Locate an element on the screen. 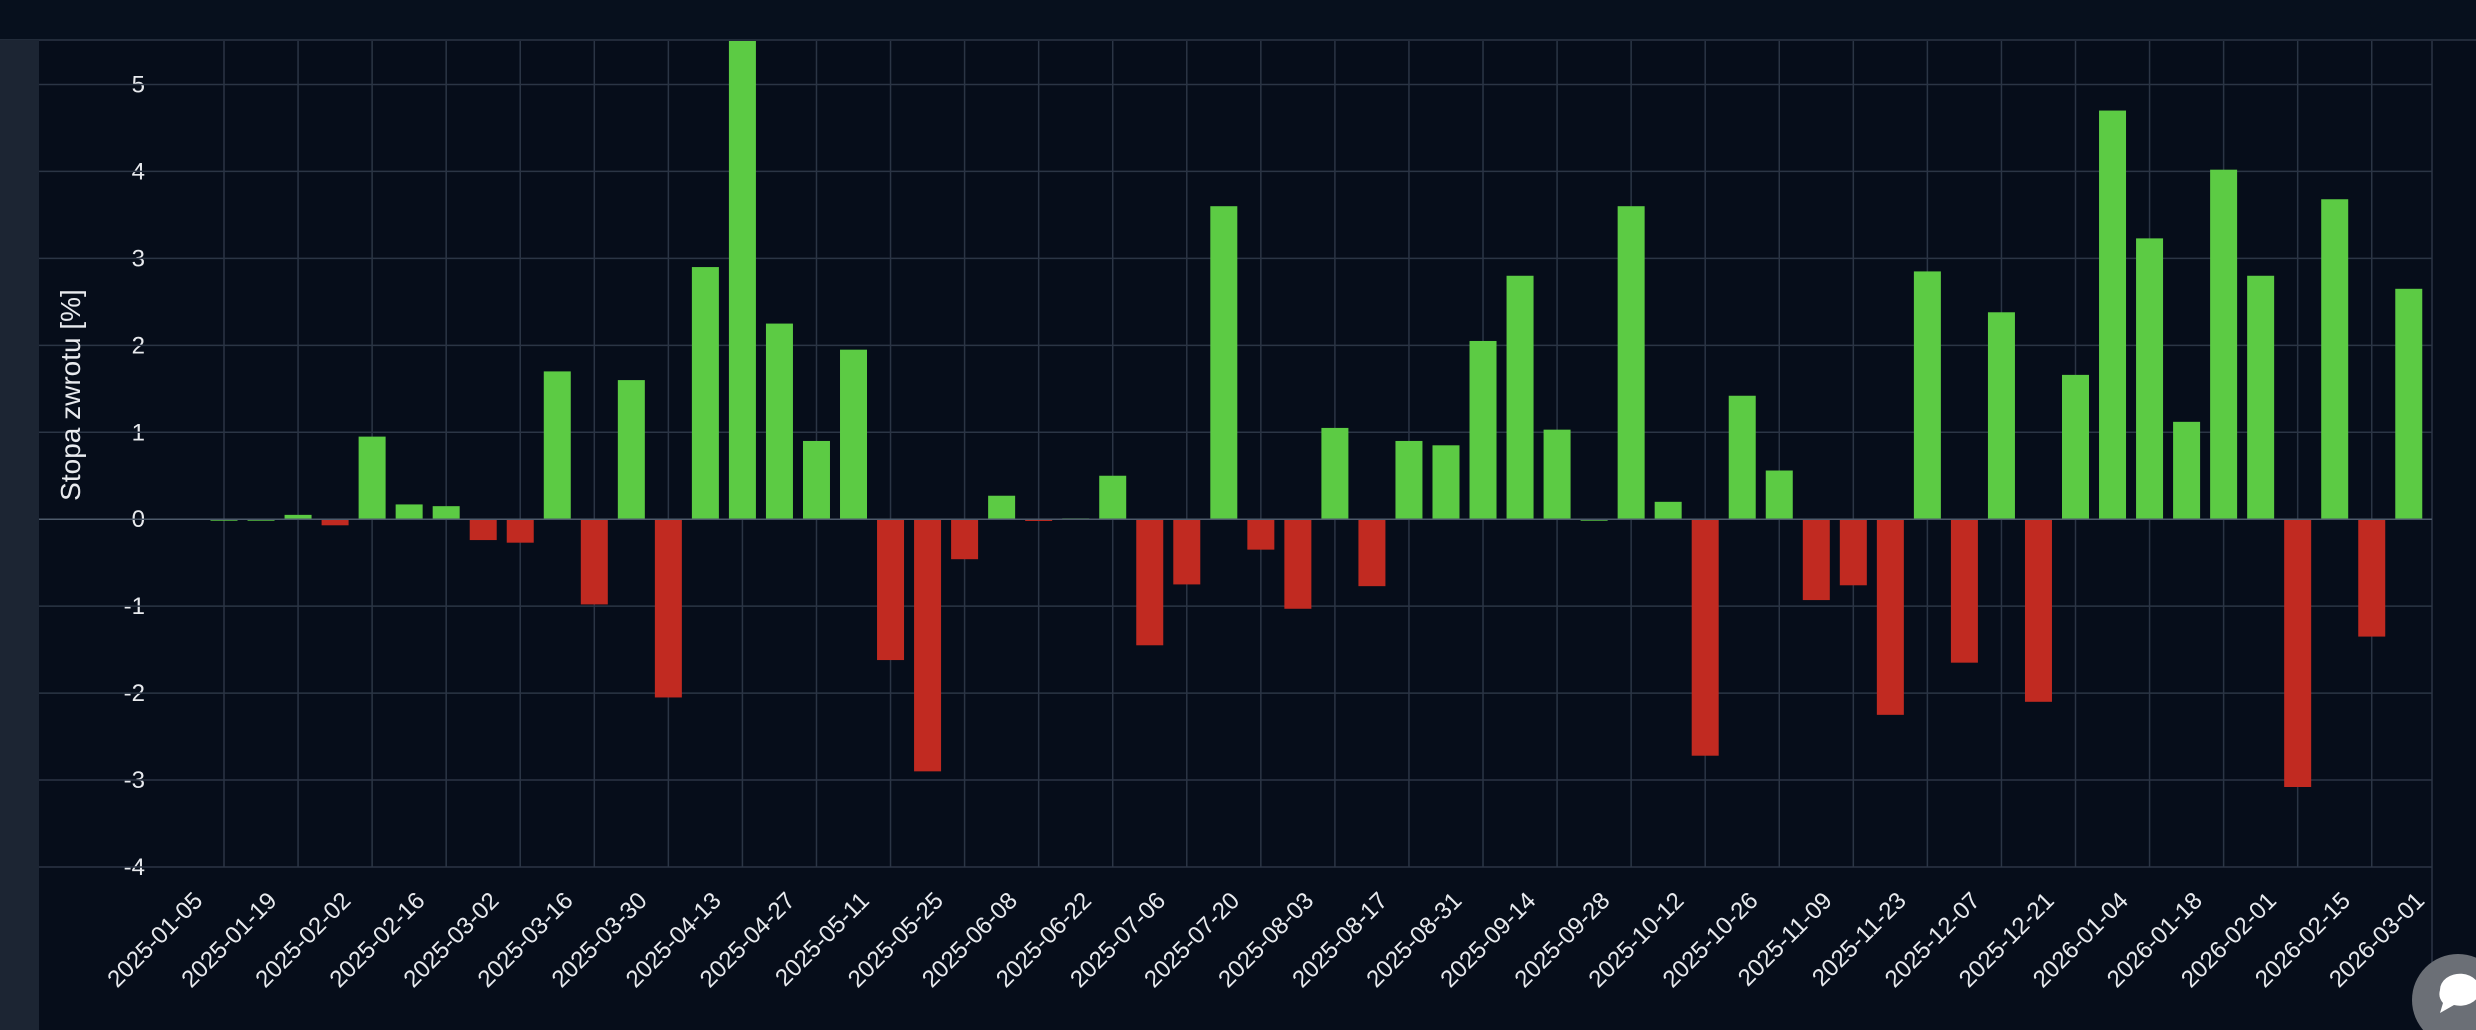  chat-button is located at coordinates (2444, 992).